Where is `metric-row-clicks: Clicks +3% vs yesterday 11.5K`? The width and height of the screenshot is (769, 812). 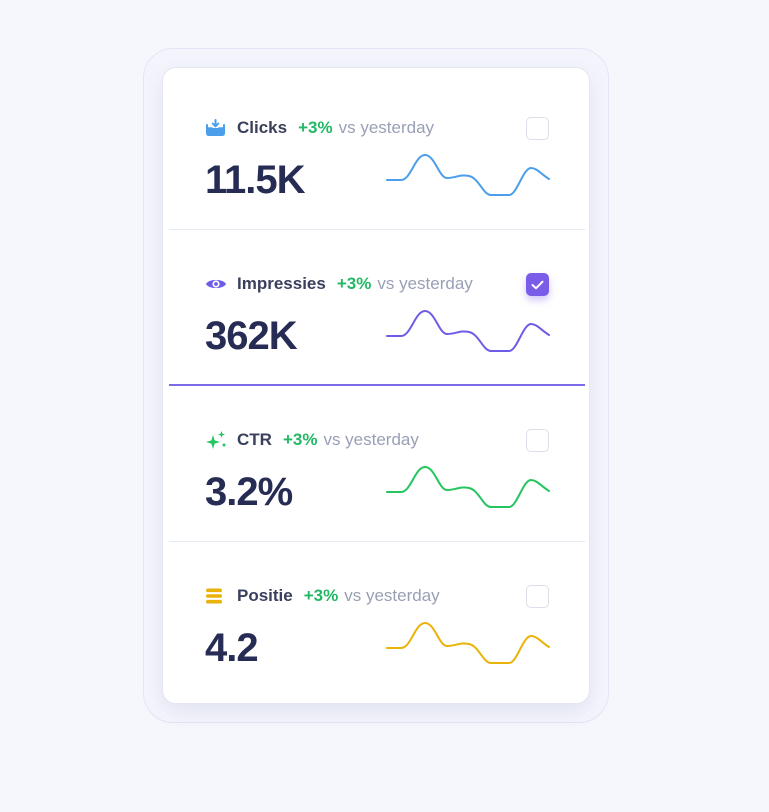 metric-row-clicks: Clicks +3% vs yesterday 11.5K is located at coordinates (376, 152).